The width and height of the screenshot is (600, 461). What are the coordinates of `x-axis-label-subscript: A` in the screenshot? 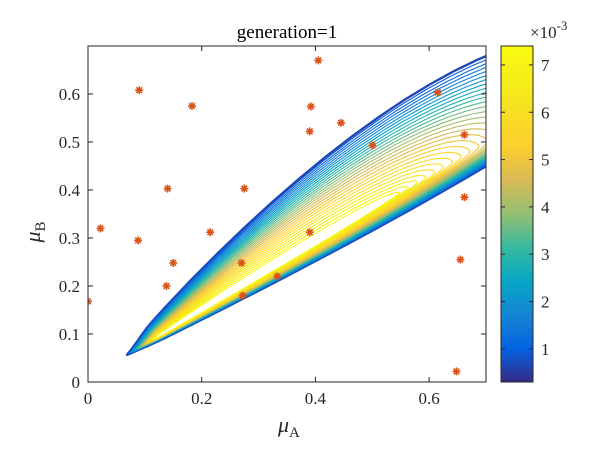 It's located at (294, 433).